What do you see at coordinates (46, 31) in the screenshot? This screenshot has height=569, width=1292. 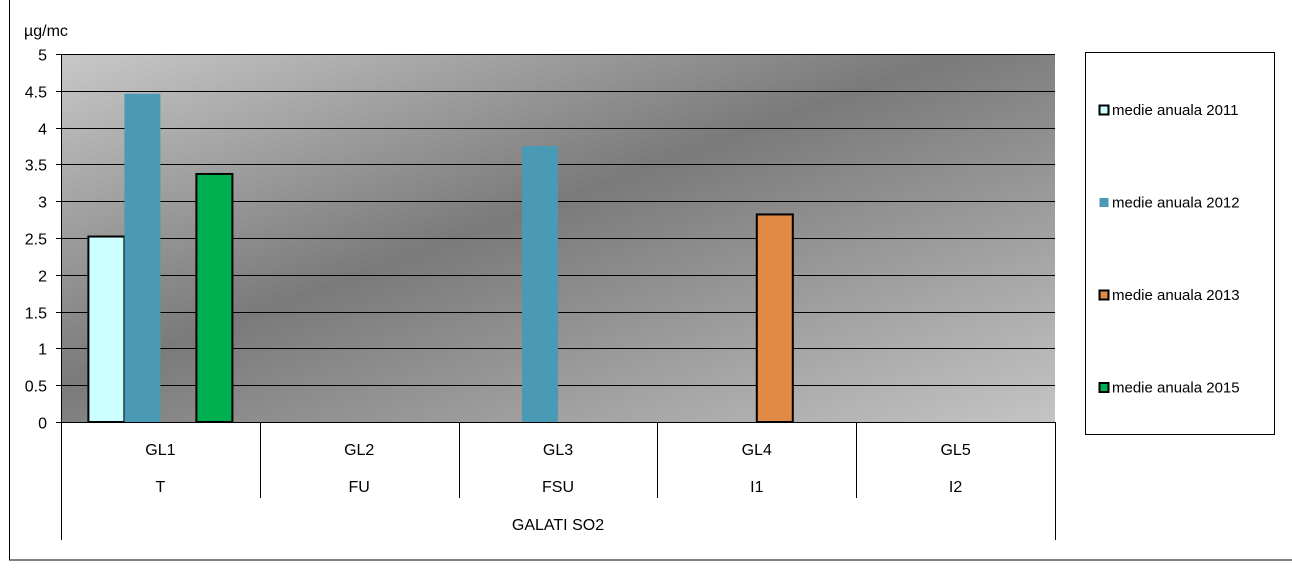 I see `y-axis-title: µg/mc` at bounding box center [46, 31].